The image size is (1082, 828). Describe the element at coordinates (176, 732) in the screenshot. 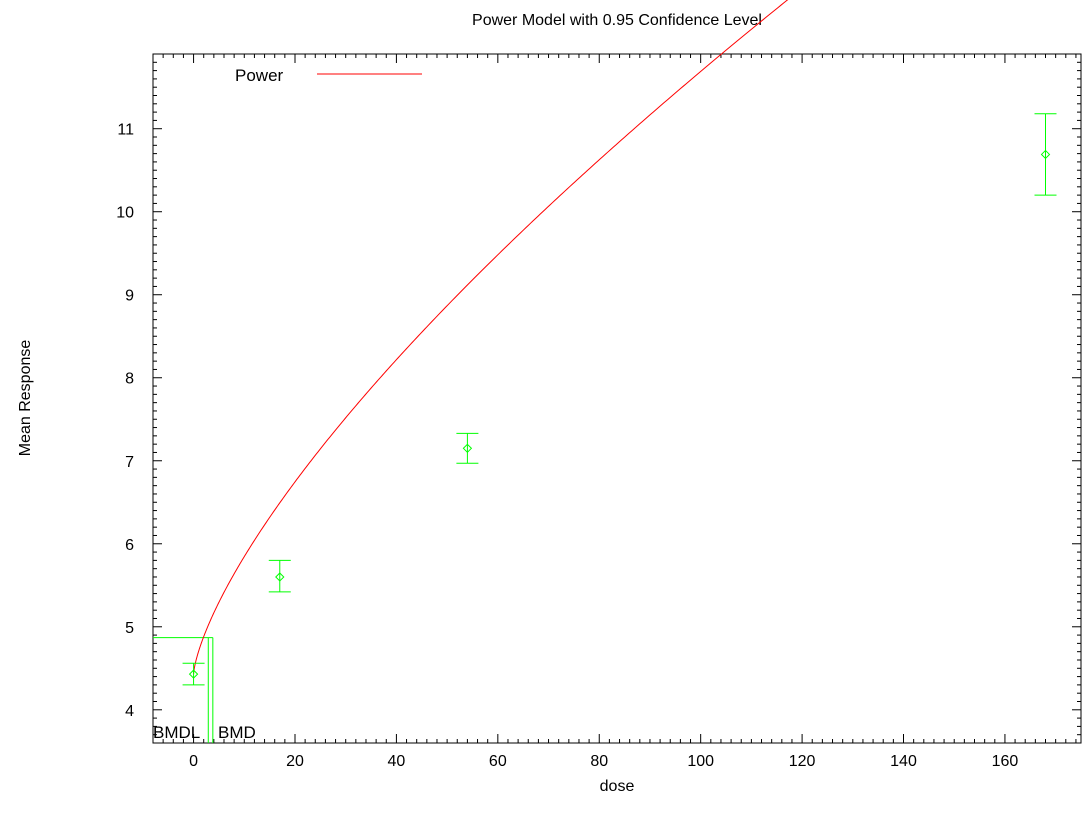

I see `bmdl-label: BMDL` at that location.